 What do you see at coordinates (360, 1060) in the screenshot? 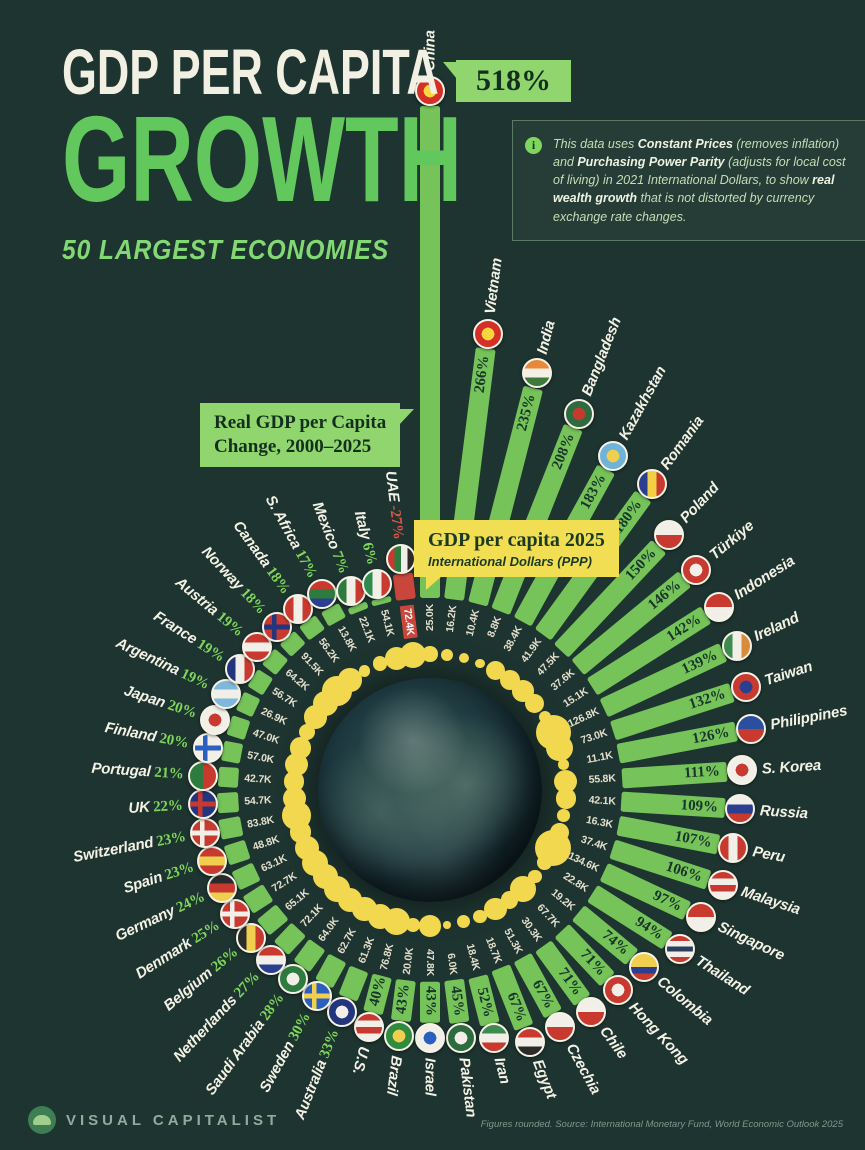
I see `country-name-u-s: U.S.` at bounding box center [360, 1060].